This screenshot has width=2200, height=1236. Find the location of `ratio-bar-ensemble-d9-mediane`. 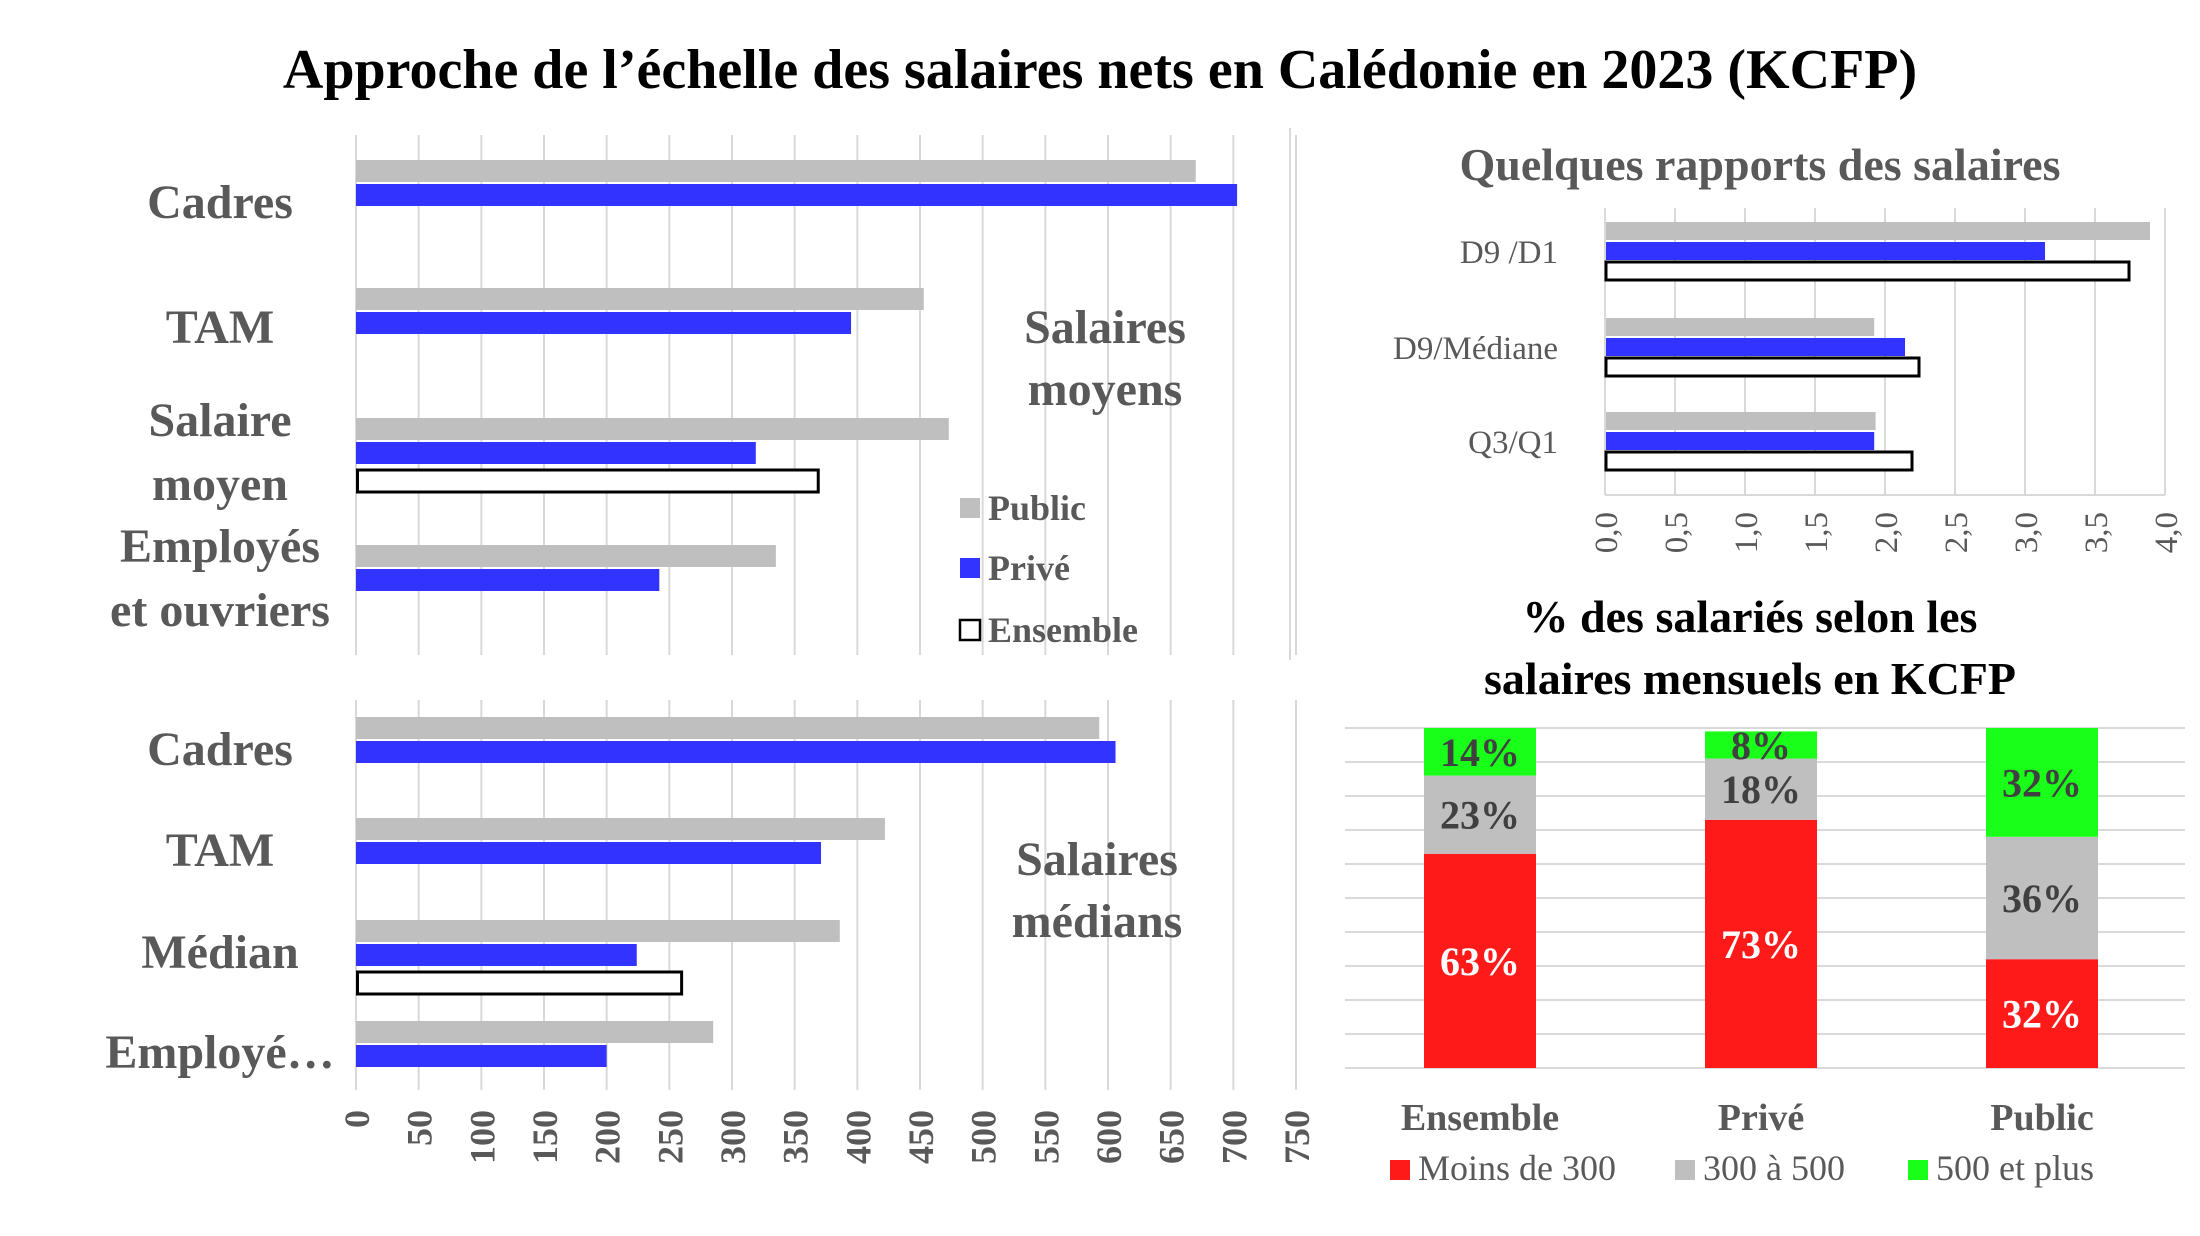

ratio-bar-ensemble-d9-mediane is located at coordinates (1762, 367).